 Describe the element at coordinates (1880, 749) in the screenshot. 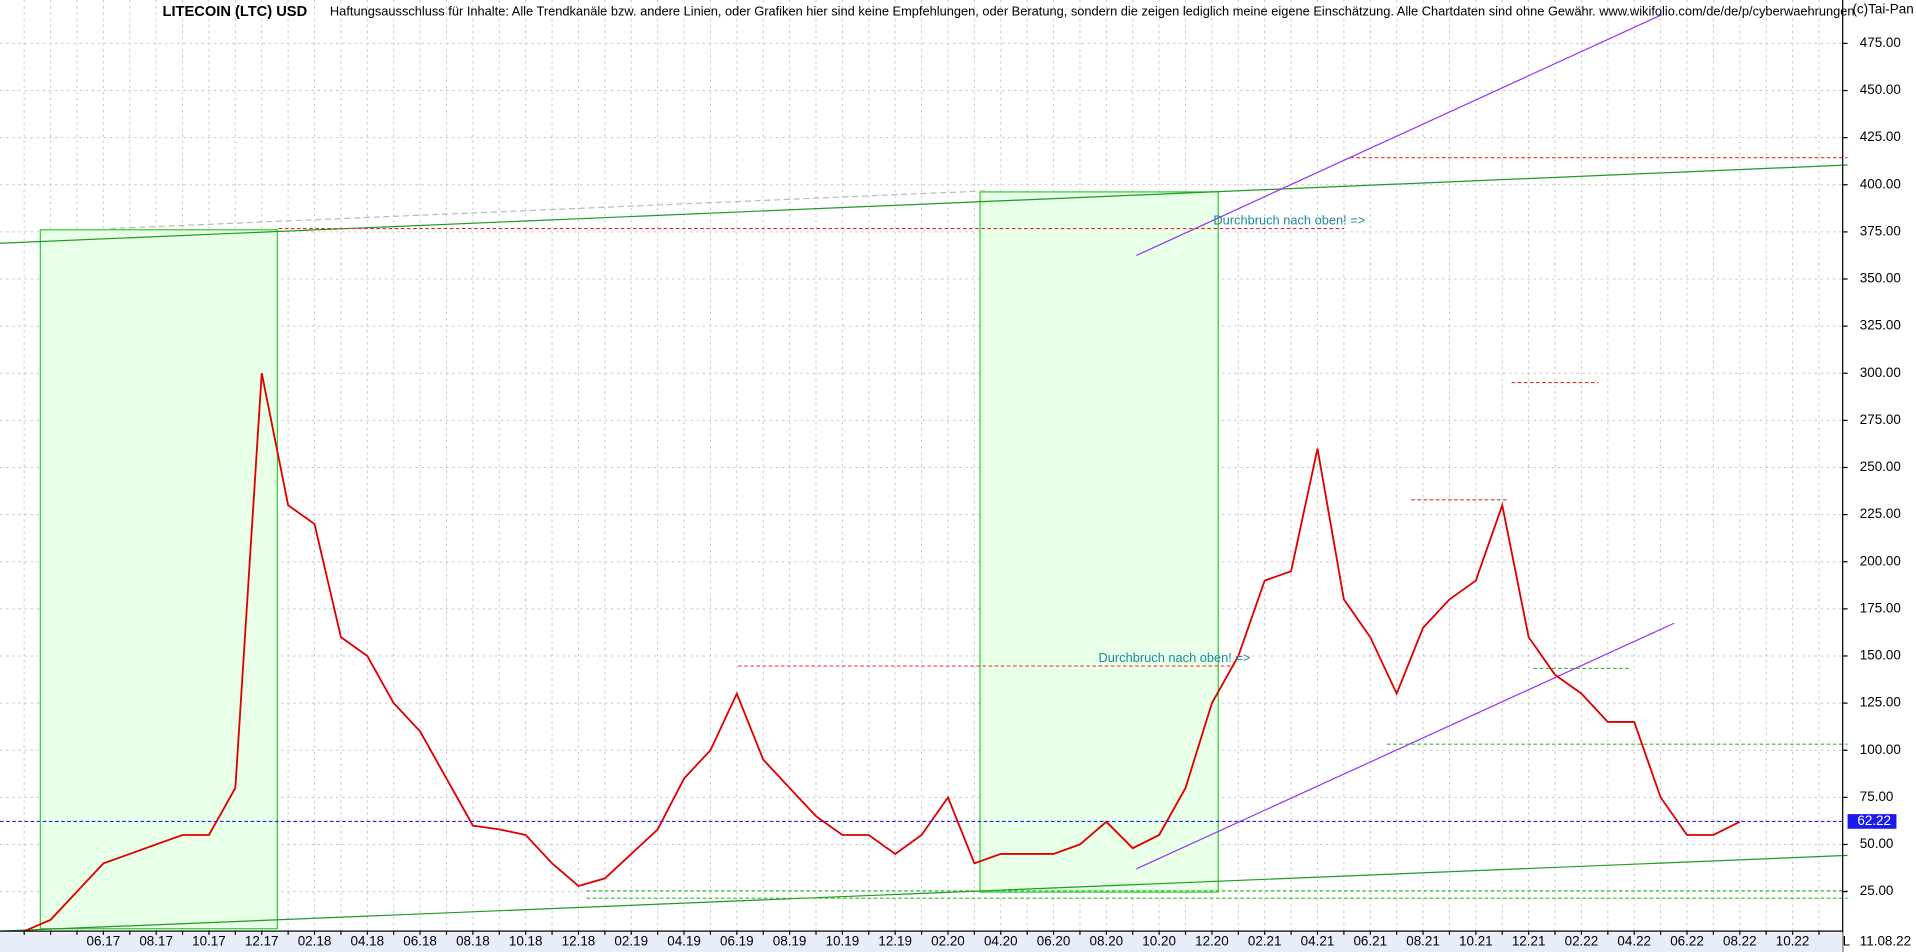

I see `y-tick-label: 100.00` at that location.